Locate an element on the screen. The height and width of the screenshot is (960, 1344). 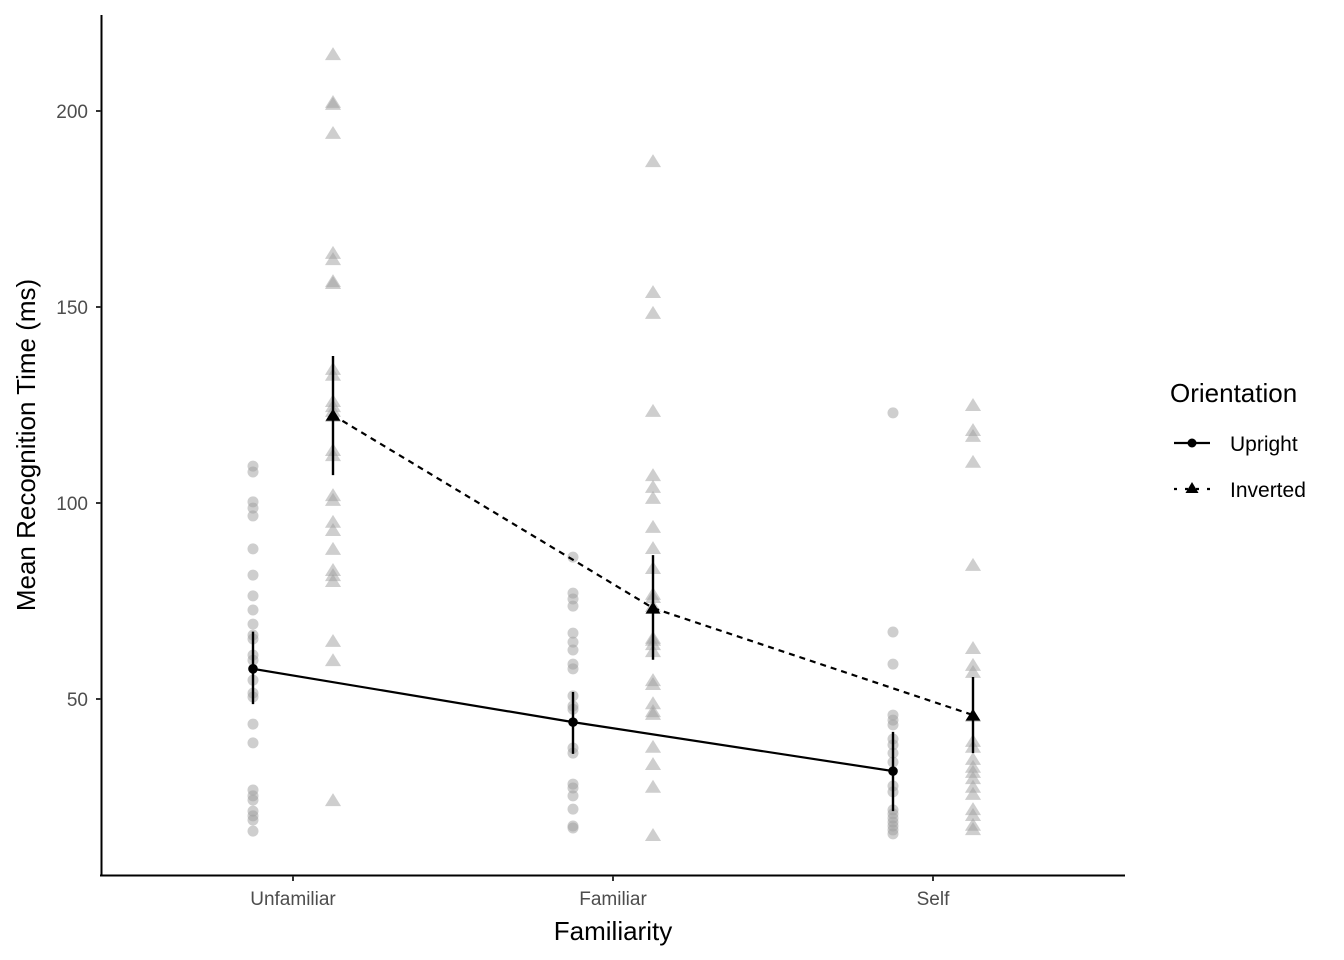
legend-item-inverted: Inverted is located at coordinates (1240, 490).